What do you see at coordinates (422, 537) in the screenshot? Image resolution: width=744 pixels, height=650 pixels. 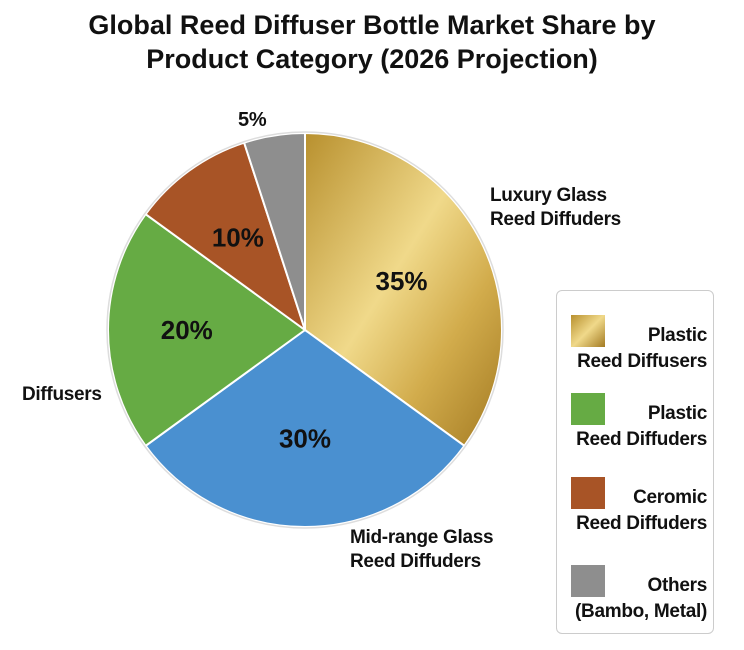 I see `label-line: Mid-range Glass` at bounding box center [422, 537].